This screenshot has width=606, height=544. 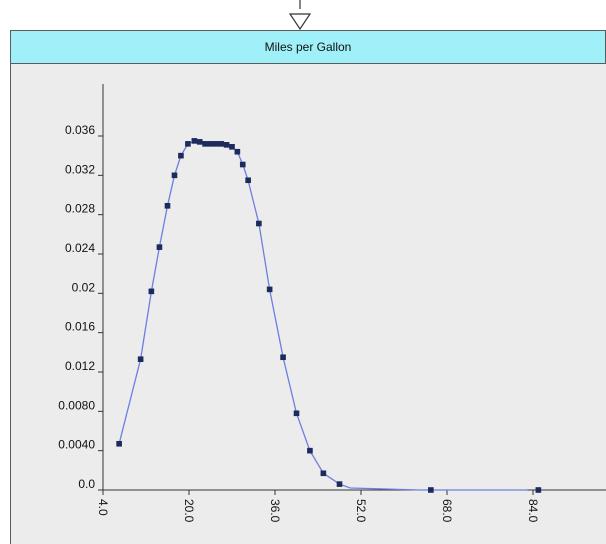 What do you see at coordinates (80, 169) in the screenshot?
I see `y-tick-label: 0.032` at bounding box center [80, 169].